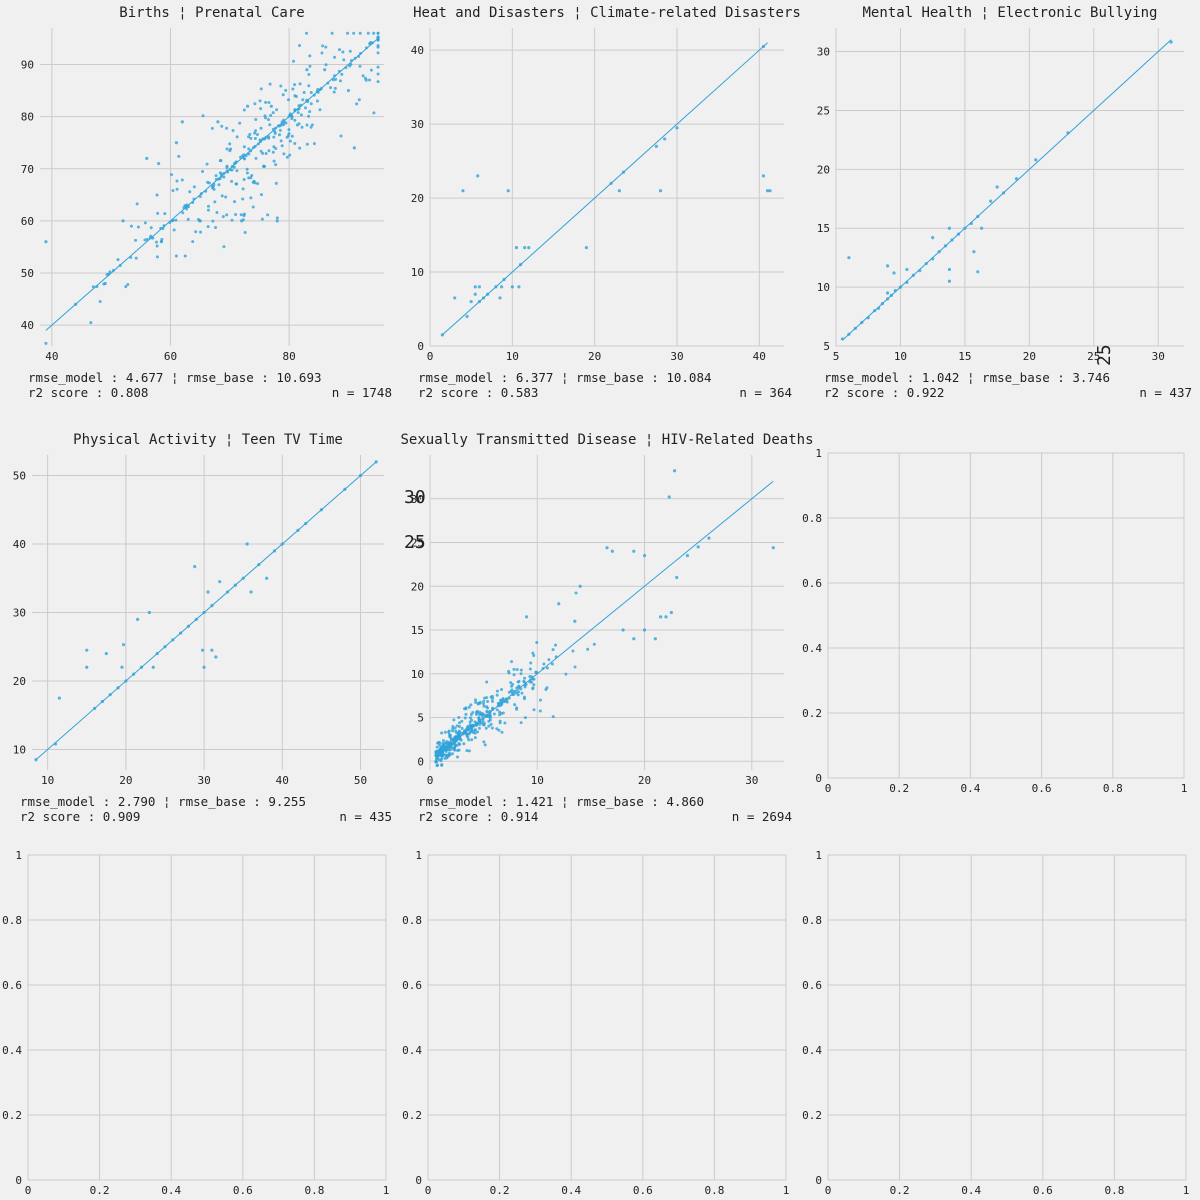 This screenshot has height=1200, width=1200. I want to click on panel-title: Mental Health ¦ Electronic Bullying, so click(1009, 13).